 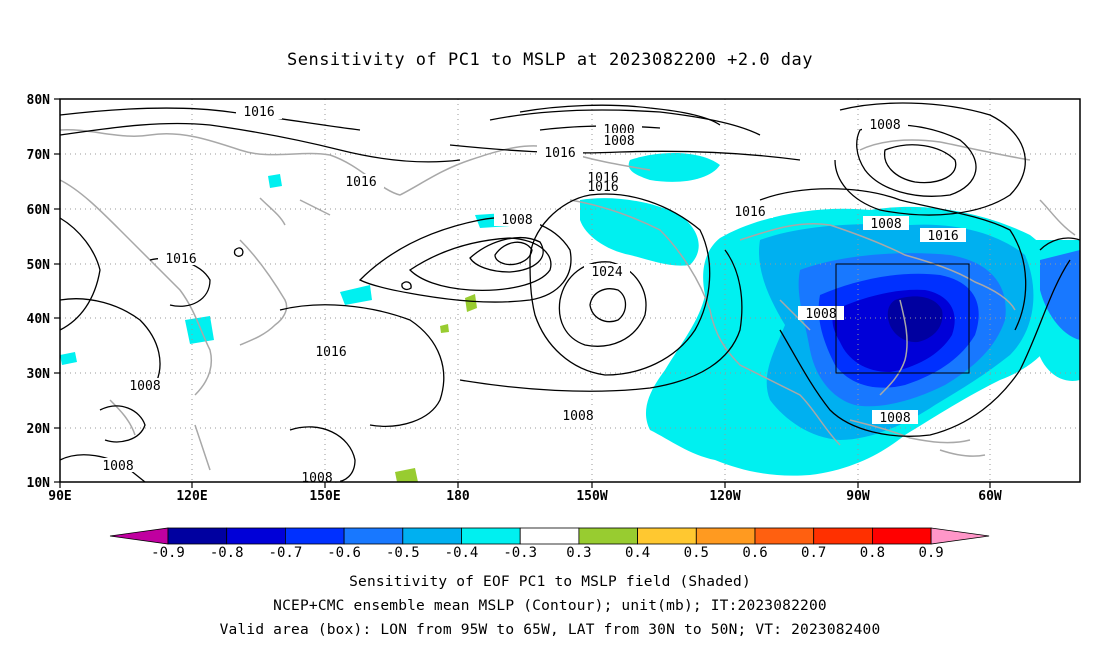 I want to click on lat-label: 70N, so click(x=39, y=155).